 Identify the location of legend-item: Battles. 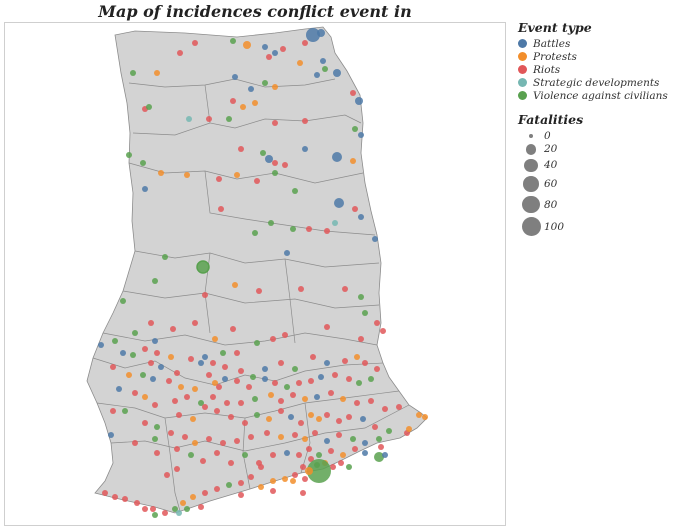
(598, 43).